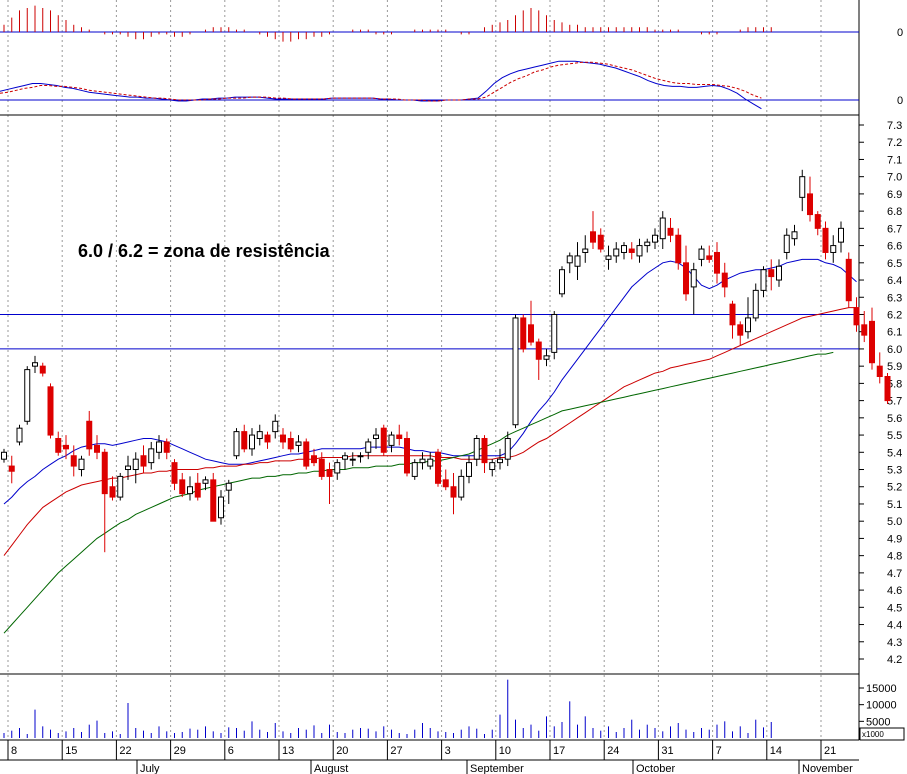 The height and width of the screenshot is (774, 907). I want to click on y-tick-label: 7.3, so click(894, 126).